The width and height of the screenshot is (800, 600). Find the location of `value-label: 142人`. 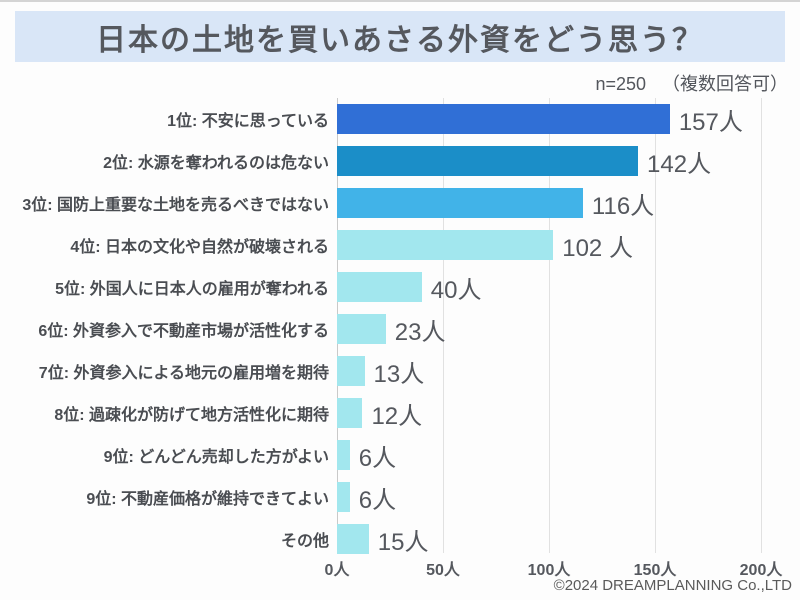

value-label: 142人 is located at coordinates (679, 164).